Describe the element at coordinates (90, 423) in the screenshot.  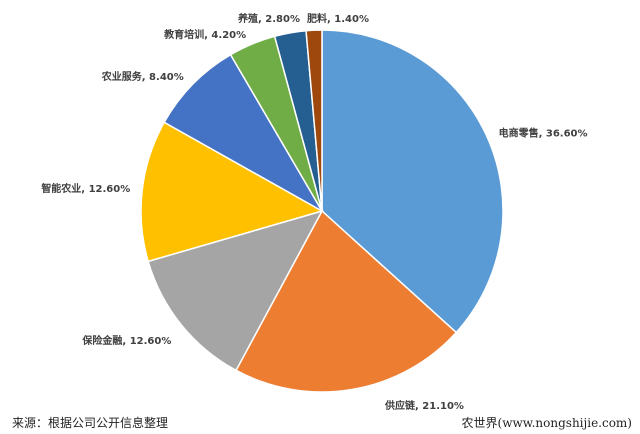
I see `source-note: 来源：根据公司公开信息整理` at that location.